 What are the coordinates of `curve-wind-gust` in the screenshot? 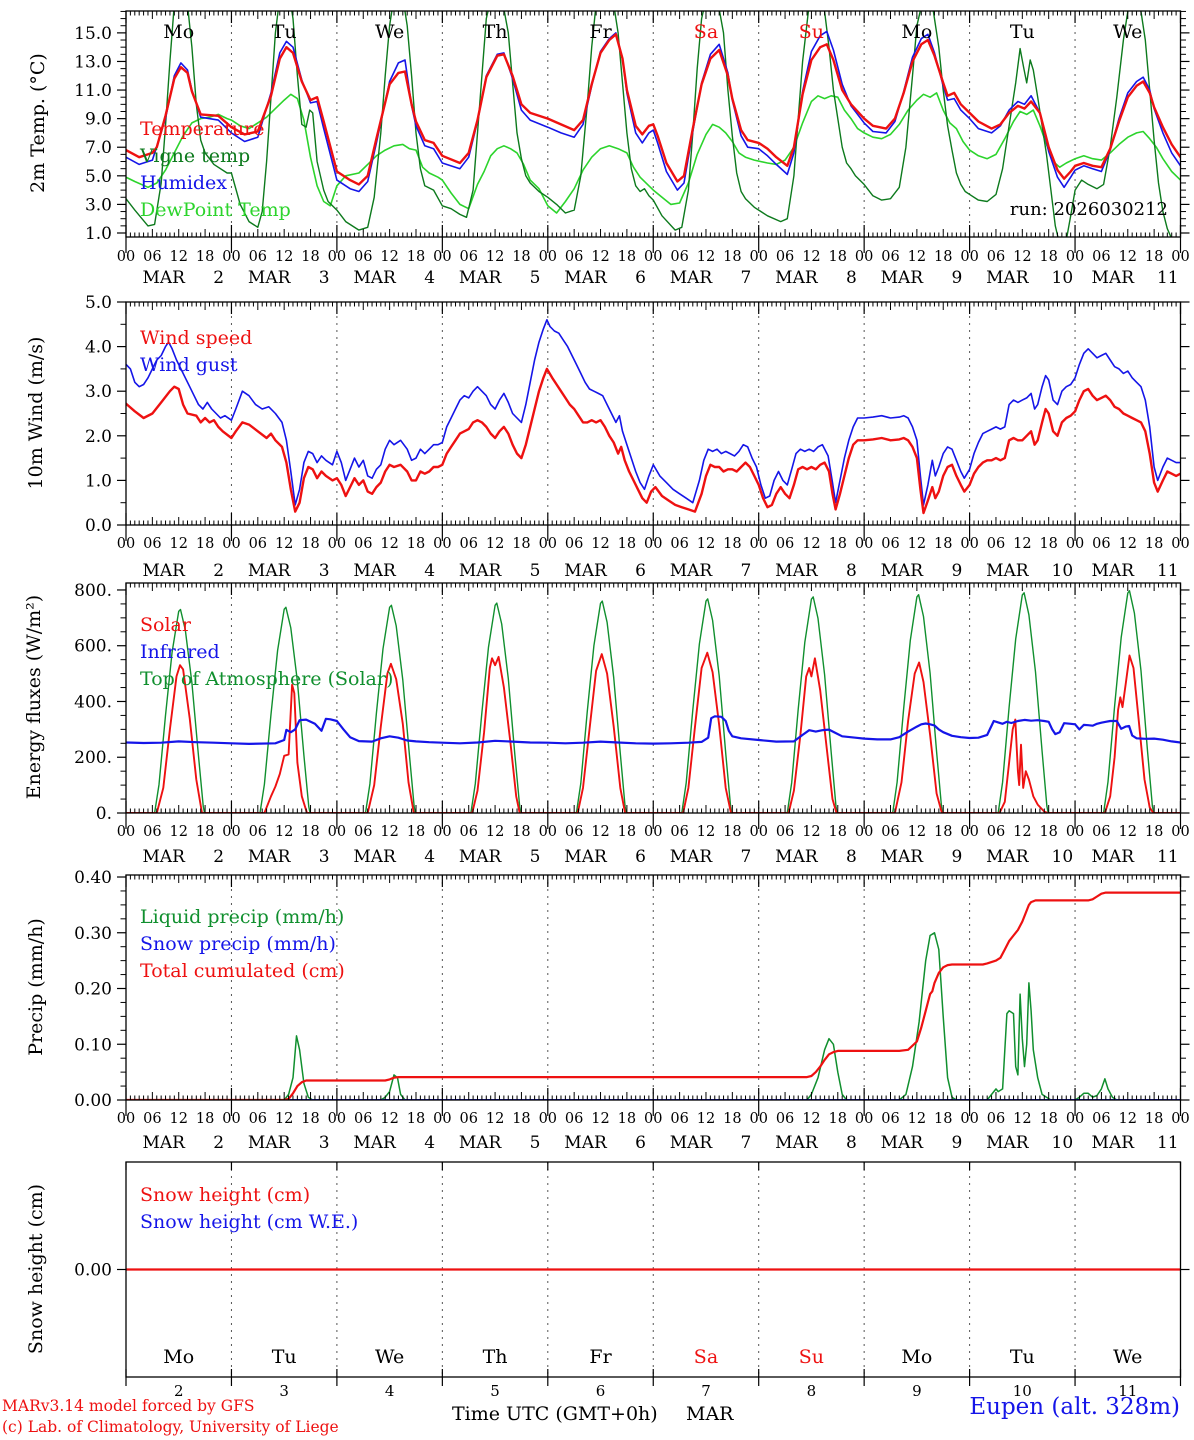 It's located at (653, 412).